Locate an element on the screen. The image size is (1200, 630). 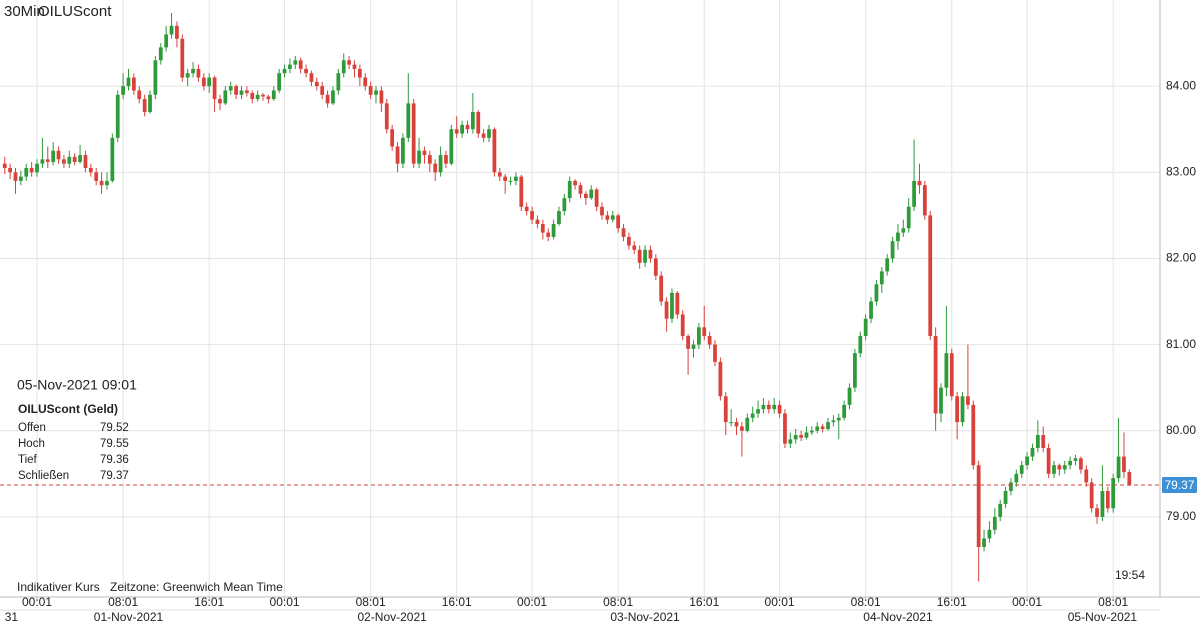
date-label: 01-Nov-2021 is located at coordinates (129, 617).